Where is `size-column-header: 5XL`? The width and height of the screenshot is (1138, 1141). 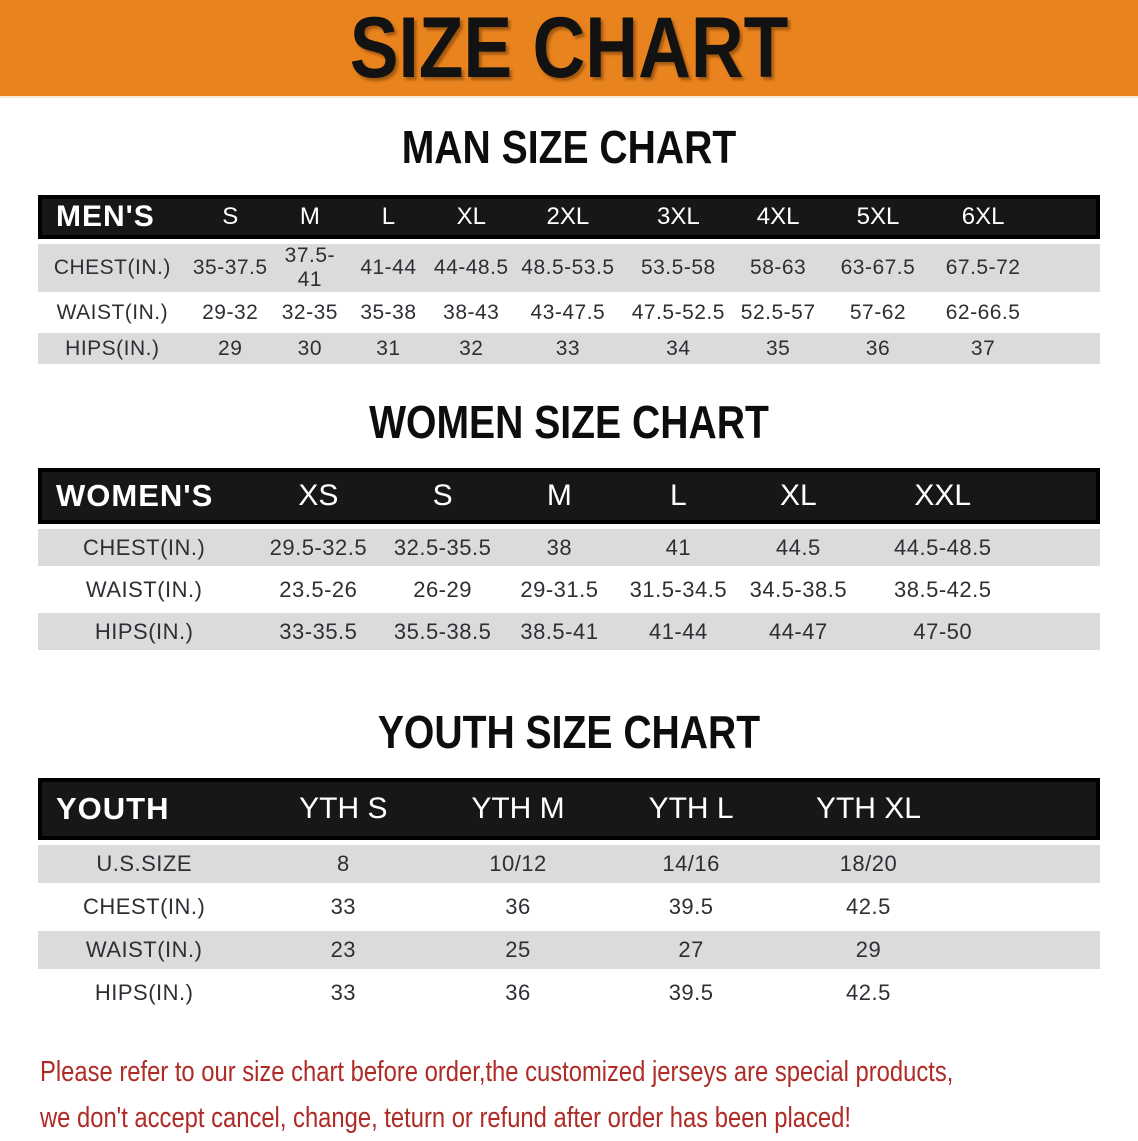 size-column-header: 5XL is located at coordinates (878, 217).